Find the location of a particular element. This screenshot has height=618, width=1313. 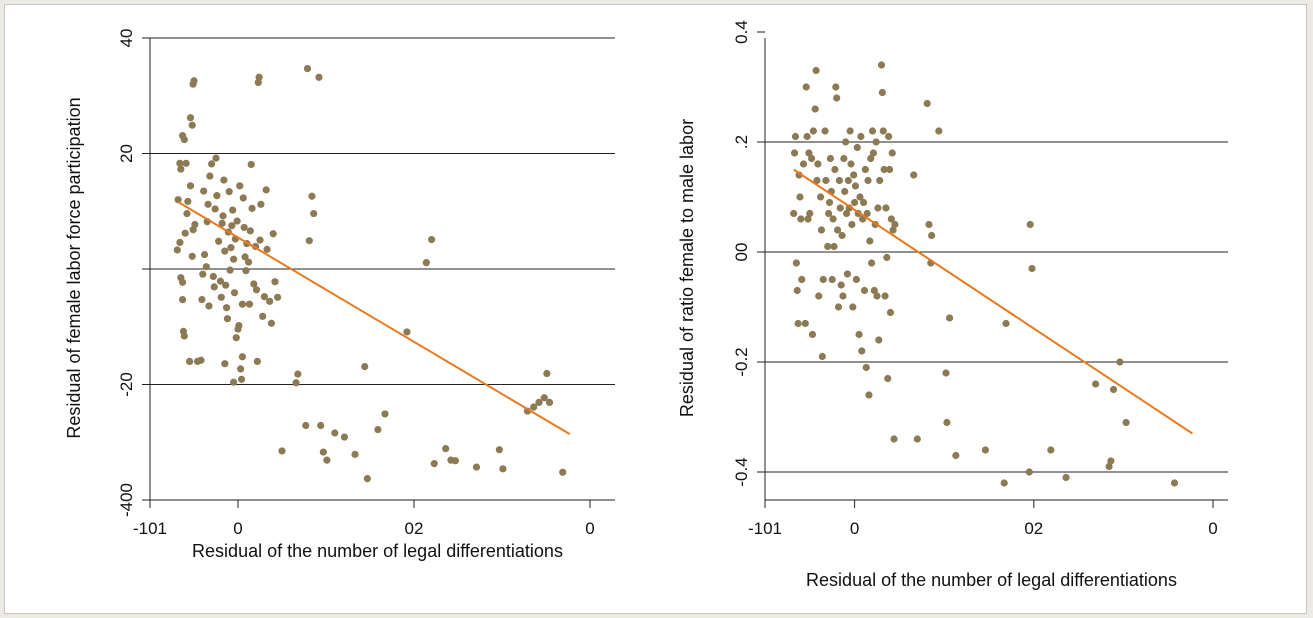

chart1-x-tick-label: -101 is located at coordinates (150, 528).